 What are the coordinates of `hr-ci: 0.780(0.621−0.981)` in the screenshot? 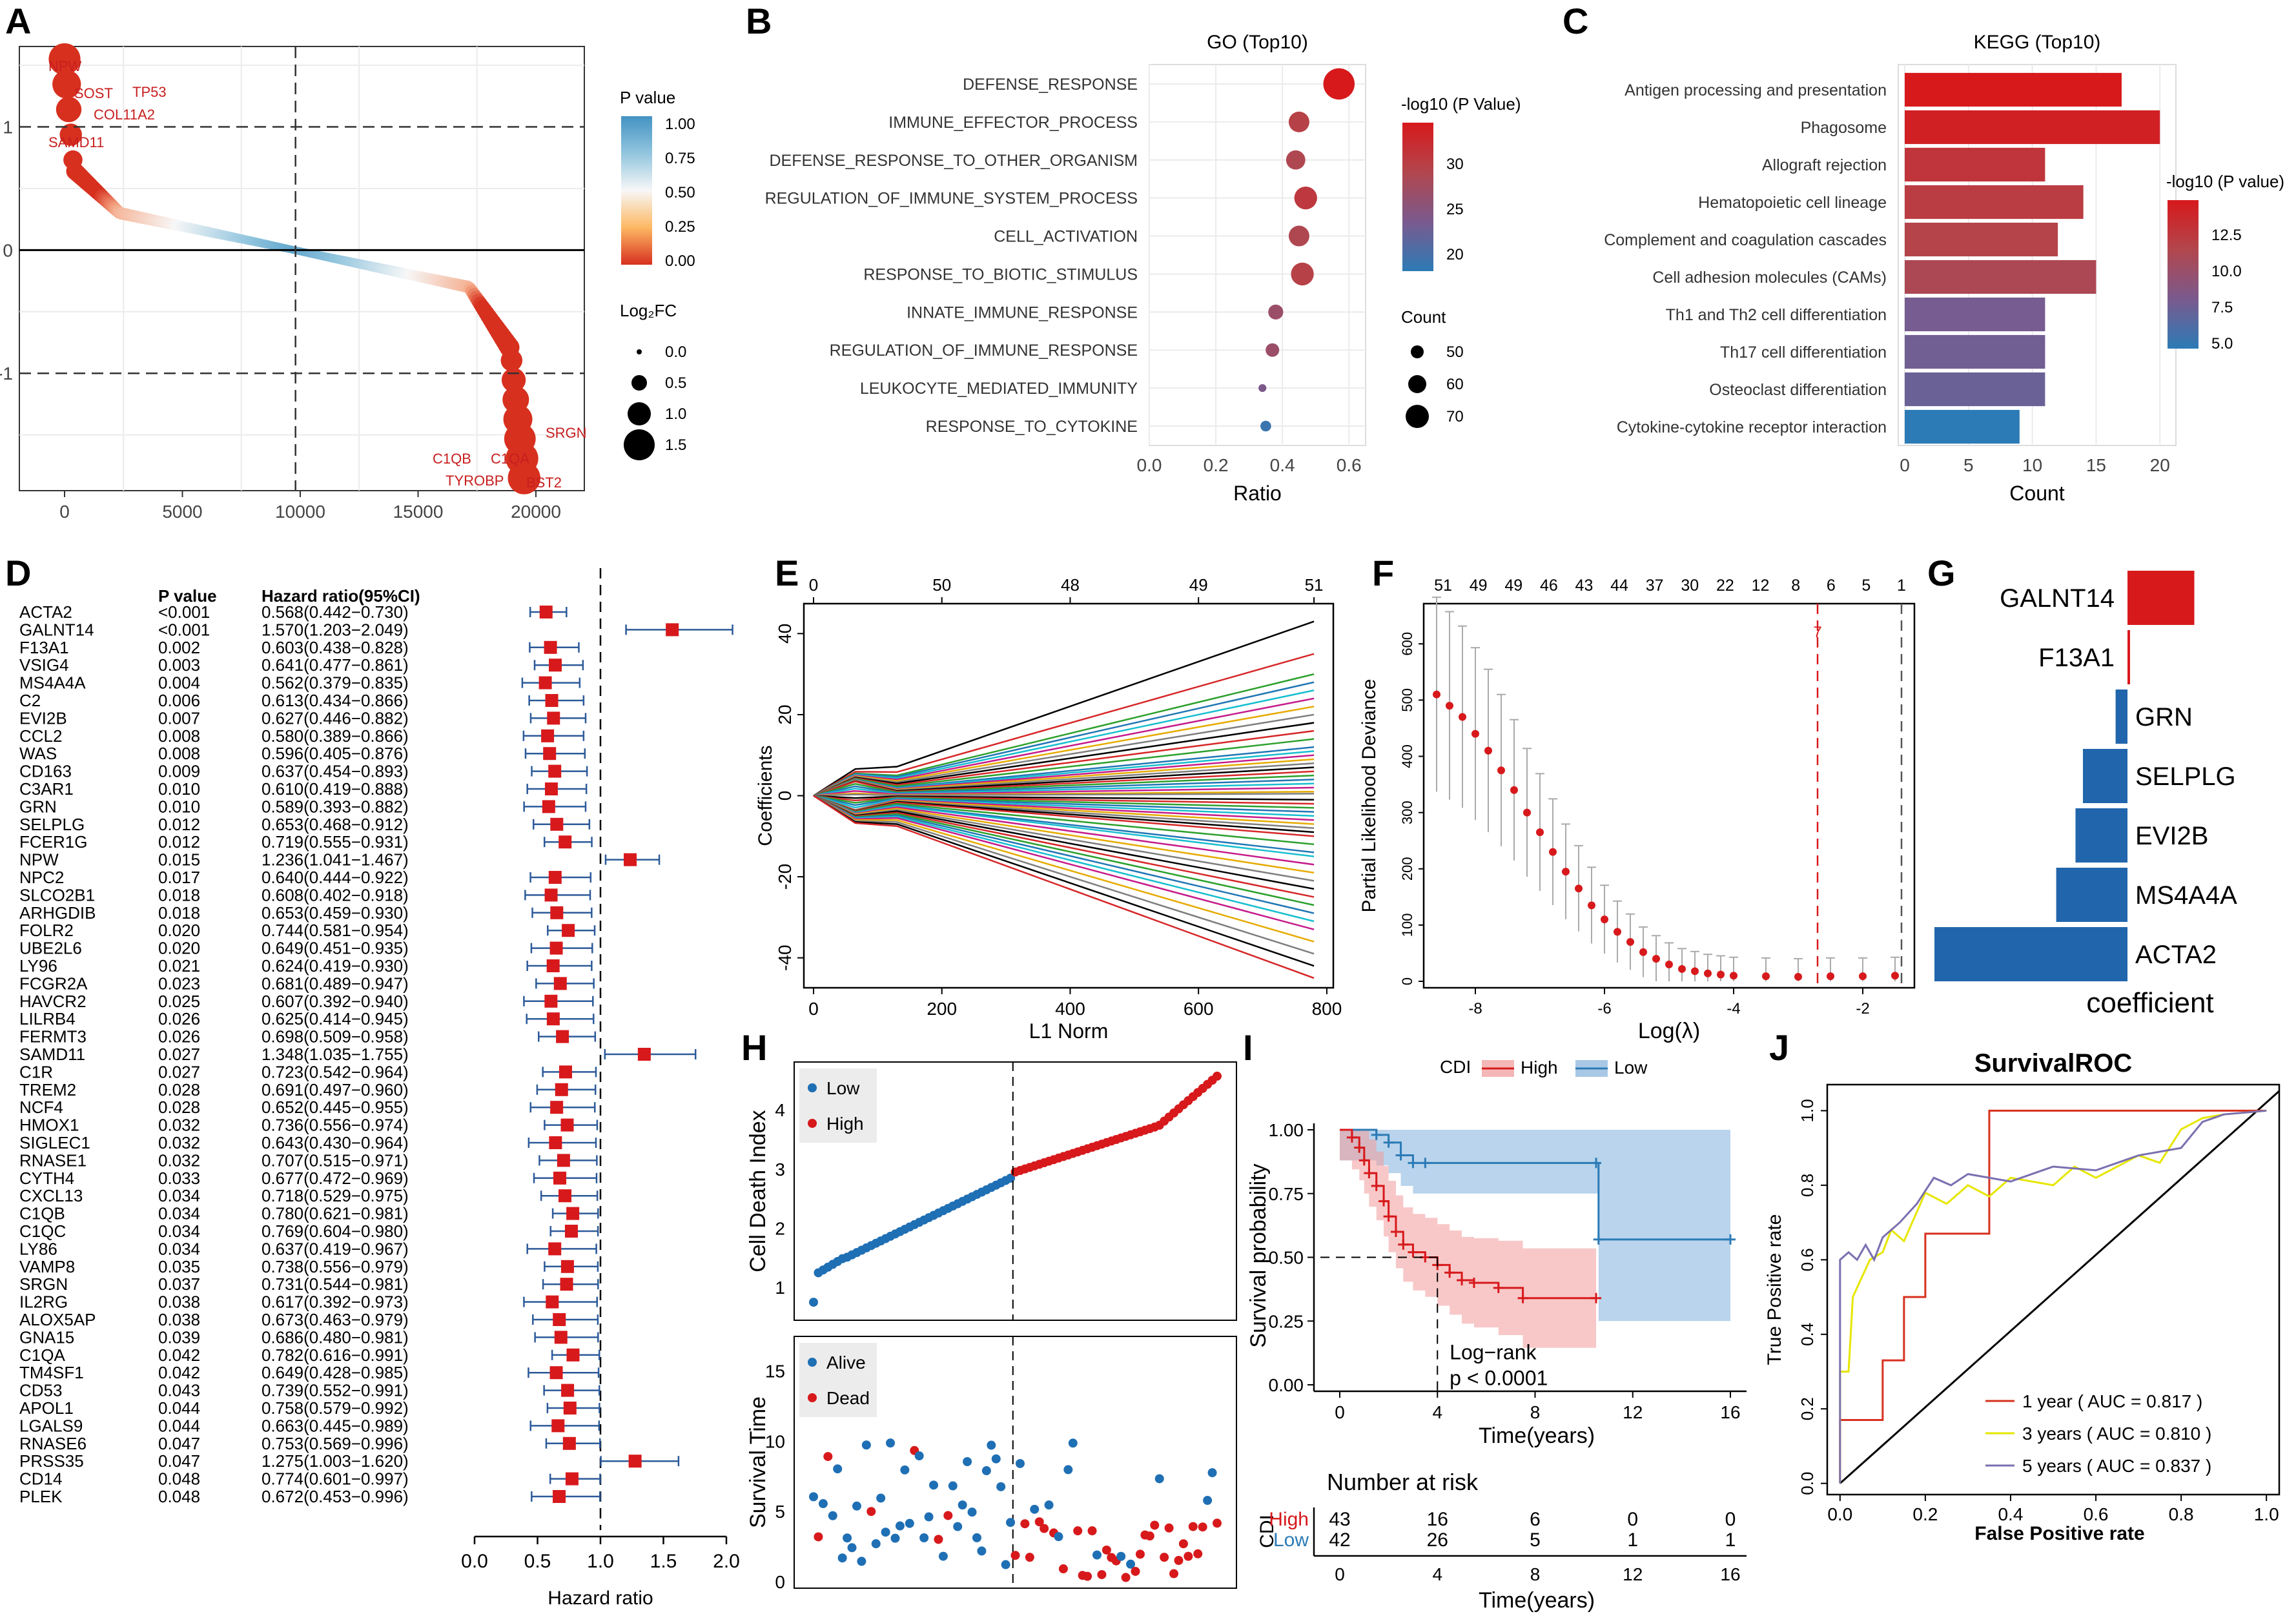 It's located at (335, 1213).